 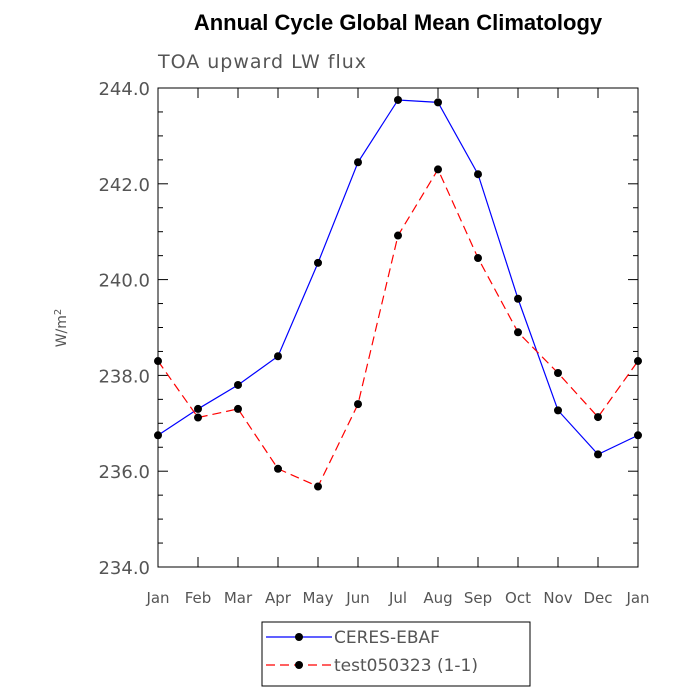 What do you see at coordinates (124, 568) in the screenshot?
I see `y-tick-label: 234.0` at bounding box center [124, 568].